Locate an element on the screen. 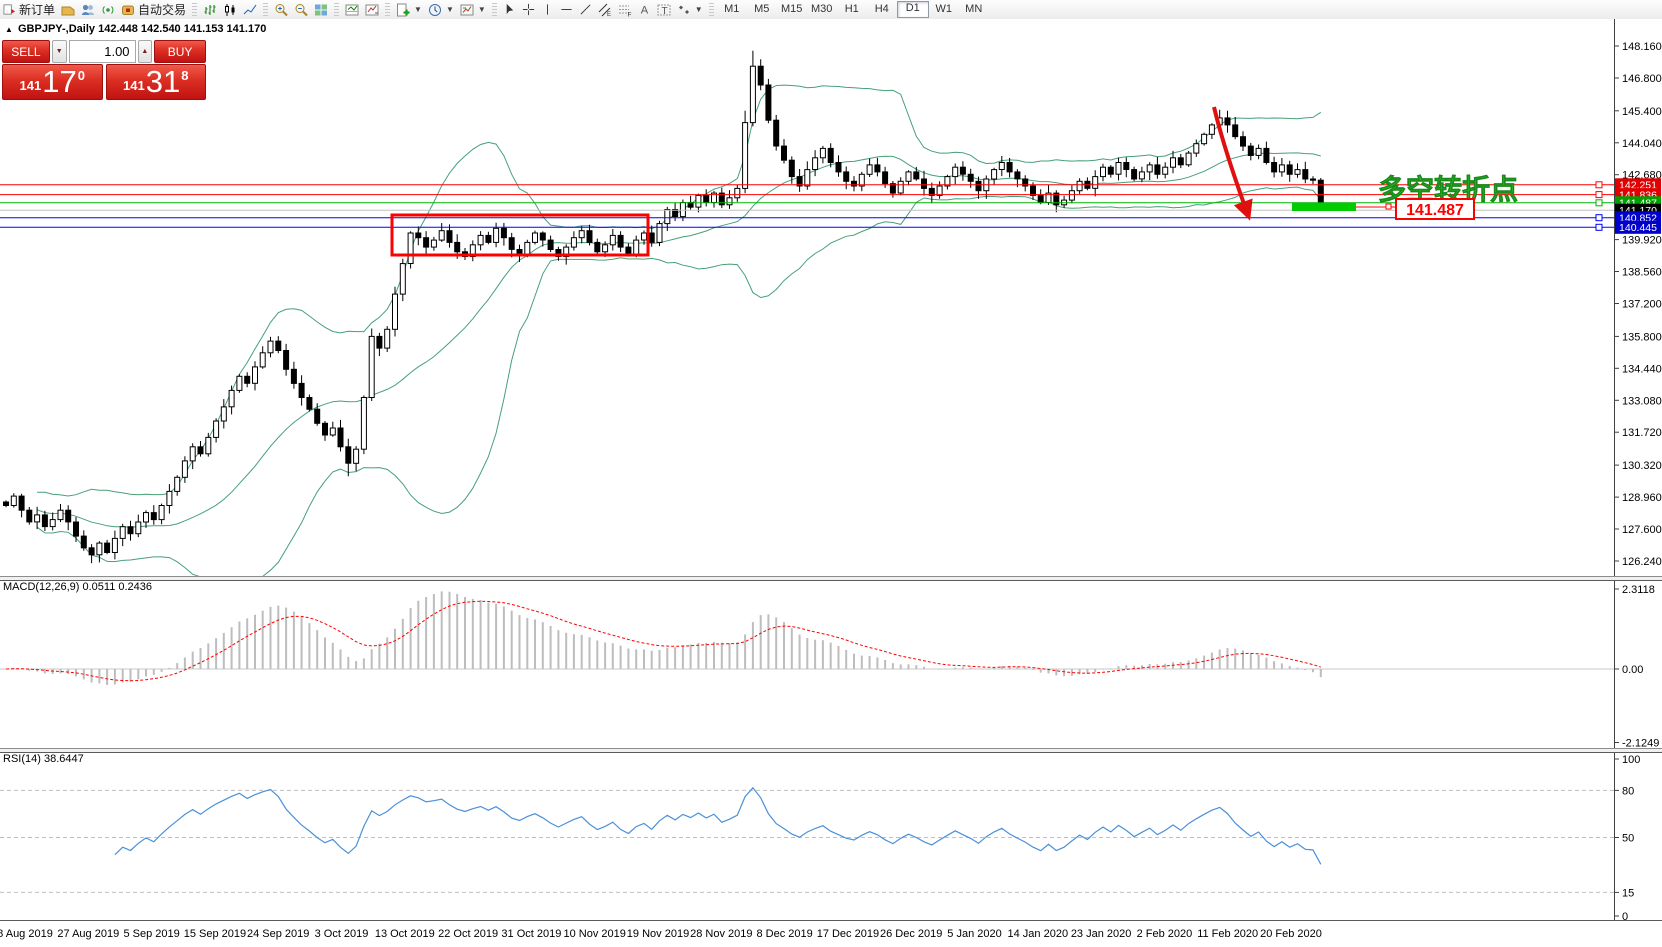  svg-text: A is located at coordinates (645, 10).